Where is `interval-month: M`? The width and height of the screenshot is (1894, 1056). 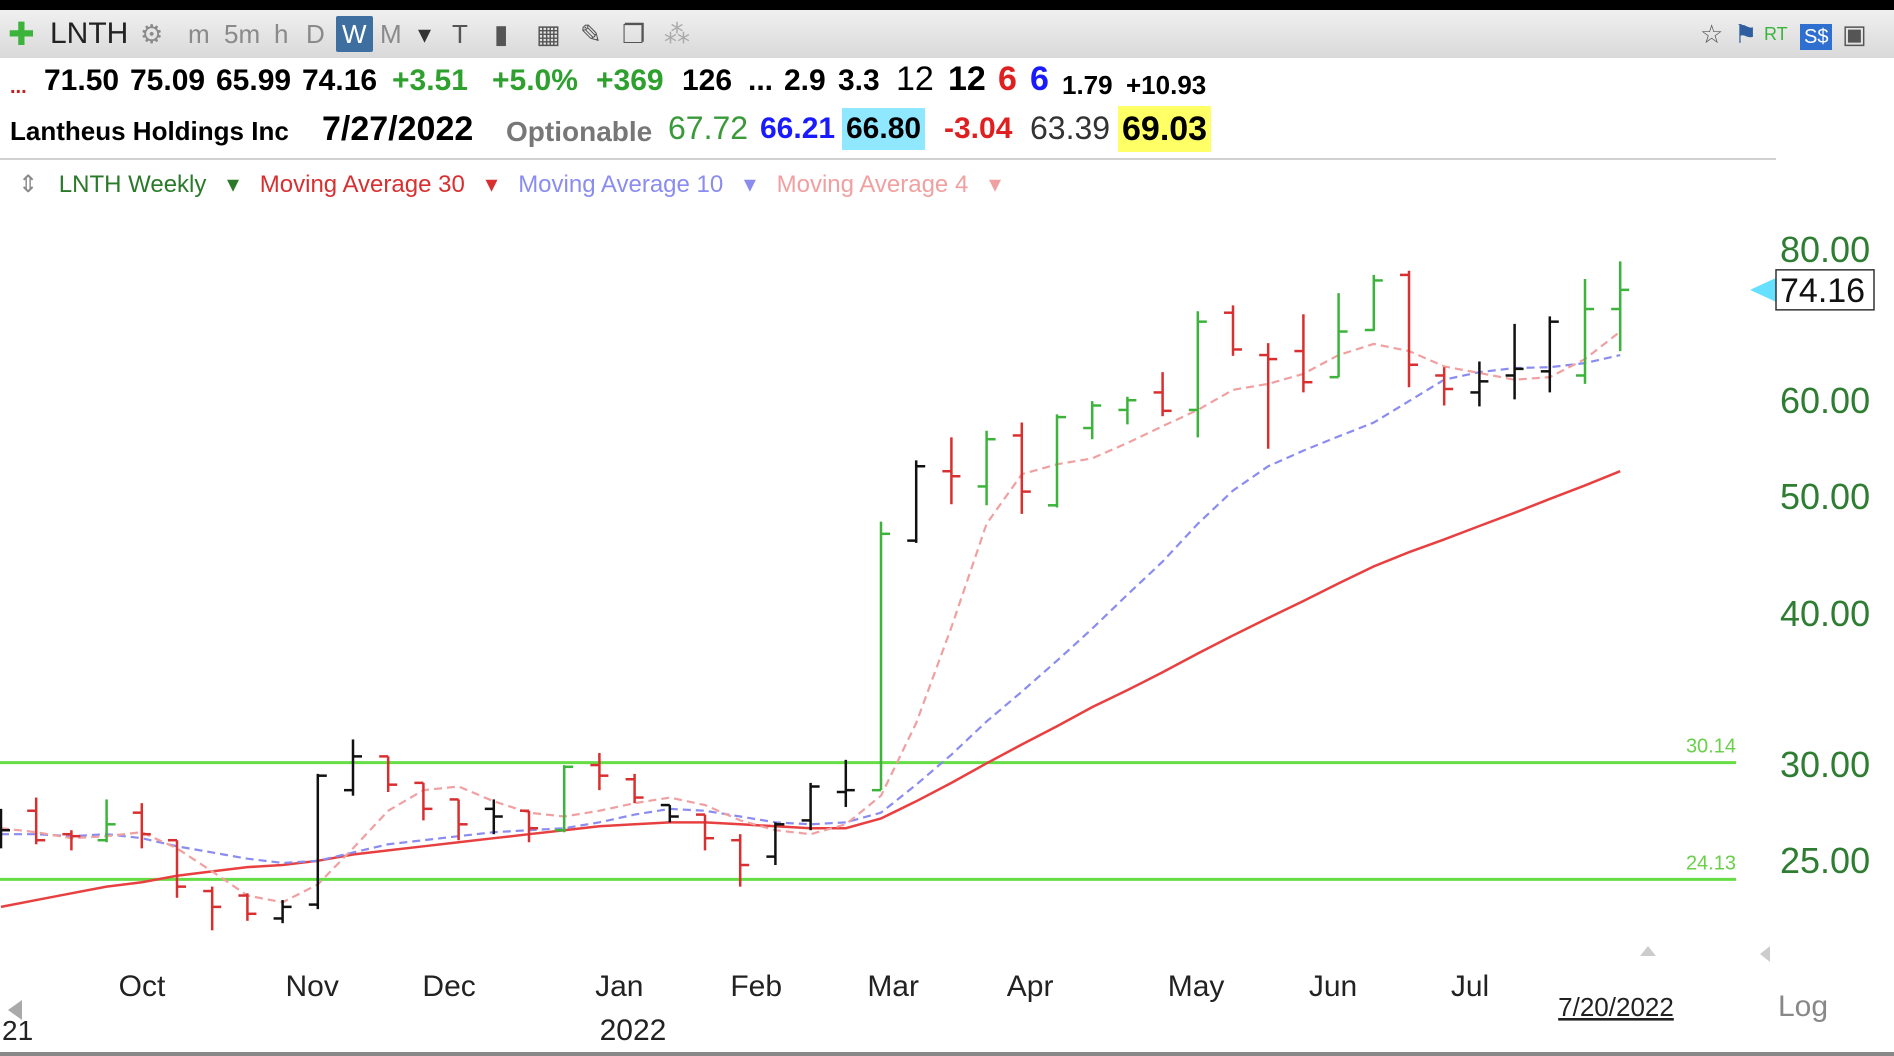
interval-month: M is located at coordinates (391, 34).